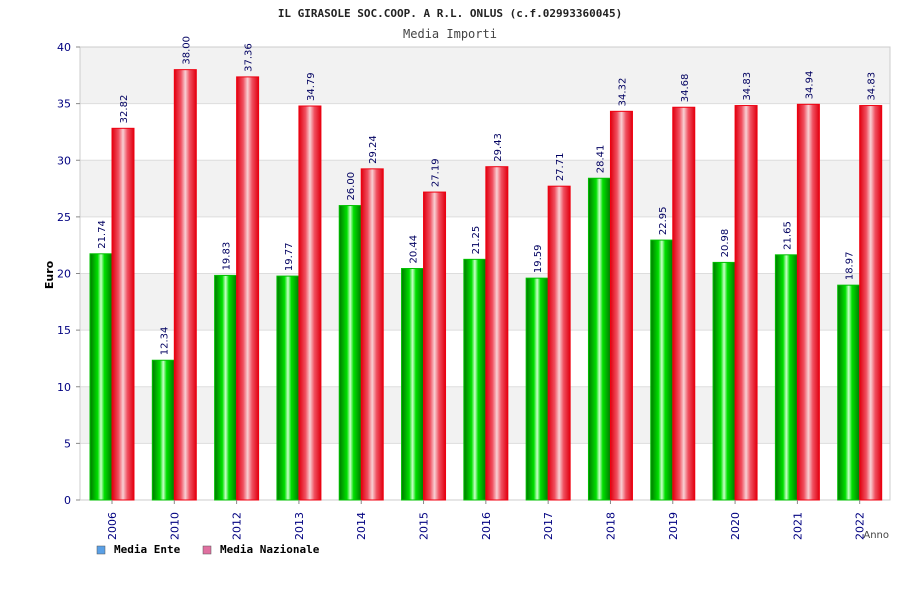 The height and width of the screenshot is (600, 900). What do you see at coordinates (809, 85) in the screenshot?
I see `bar-value-label: 34.94` at bounding box center [809, 85].